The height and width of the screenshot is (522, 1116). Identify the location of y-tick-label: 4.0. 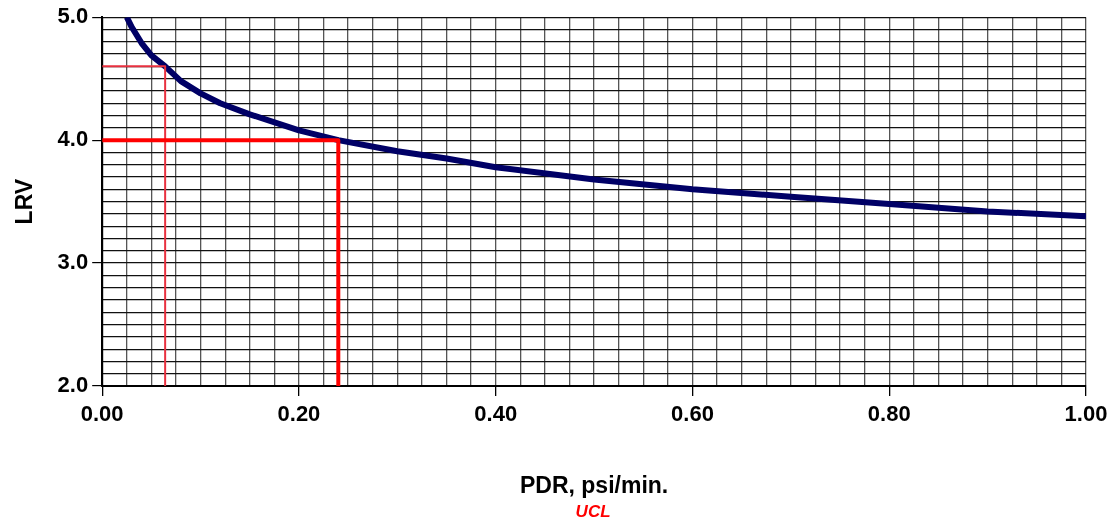
(73, 139).